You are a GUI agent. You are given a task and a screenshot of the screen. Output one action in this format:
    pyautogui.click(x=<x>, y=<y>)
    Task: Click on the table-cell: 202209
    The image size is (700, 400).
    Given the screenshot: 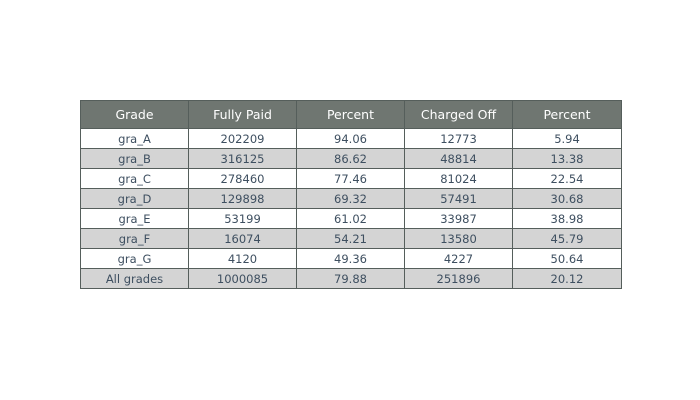 What is the action you would take?
    pyautogui.click(x=242, y=138)
    